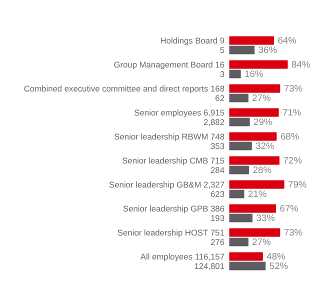 The width and height of the screenshot is (332, 300). What do you see at coordinates (169, 69) in the screenshot?
I see `y-tick-label: Group Management Board 16 3` at bounding box center [169, 69].